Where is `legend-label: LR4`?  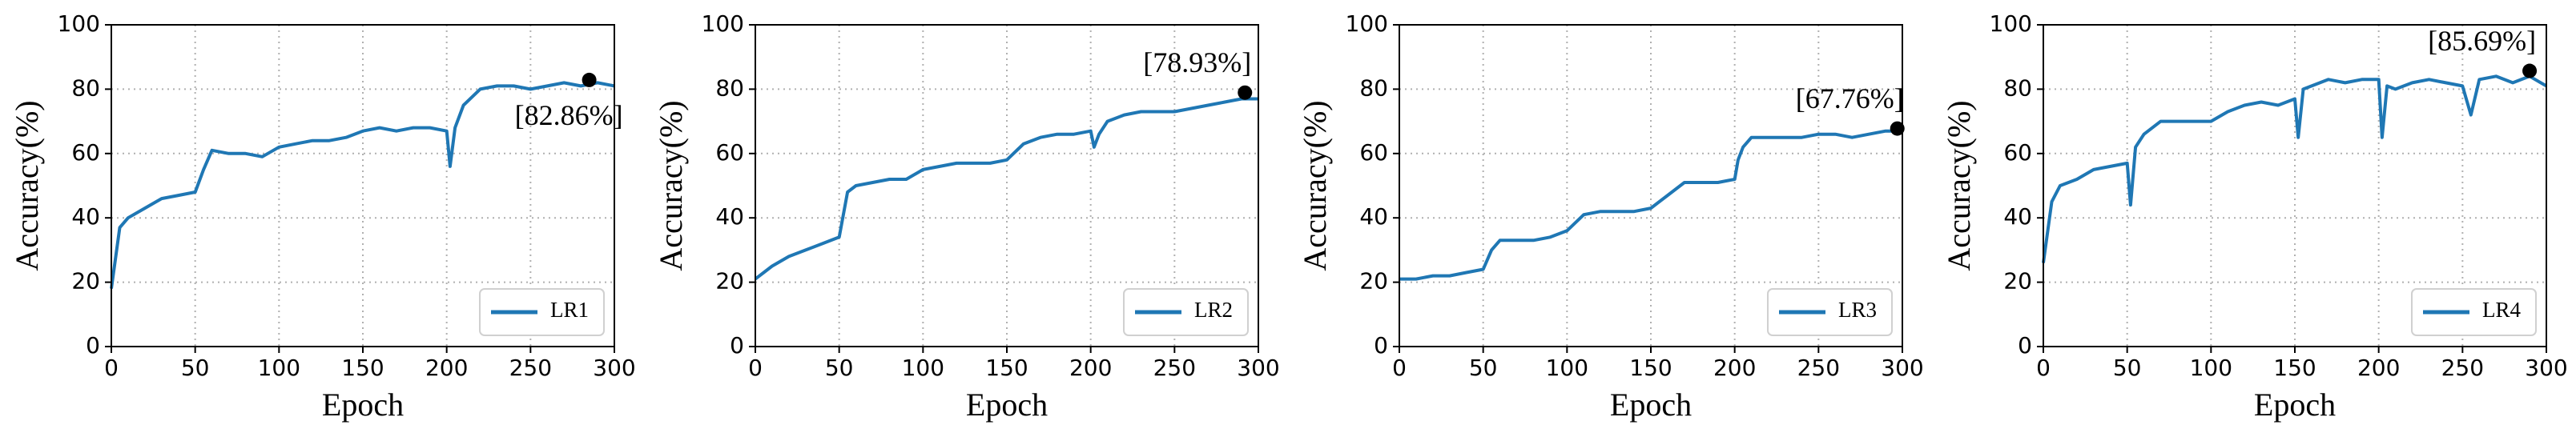
legend-label: LR4 is located at coordinates (2502, 310).